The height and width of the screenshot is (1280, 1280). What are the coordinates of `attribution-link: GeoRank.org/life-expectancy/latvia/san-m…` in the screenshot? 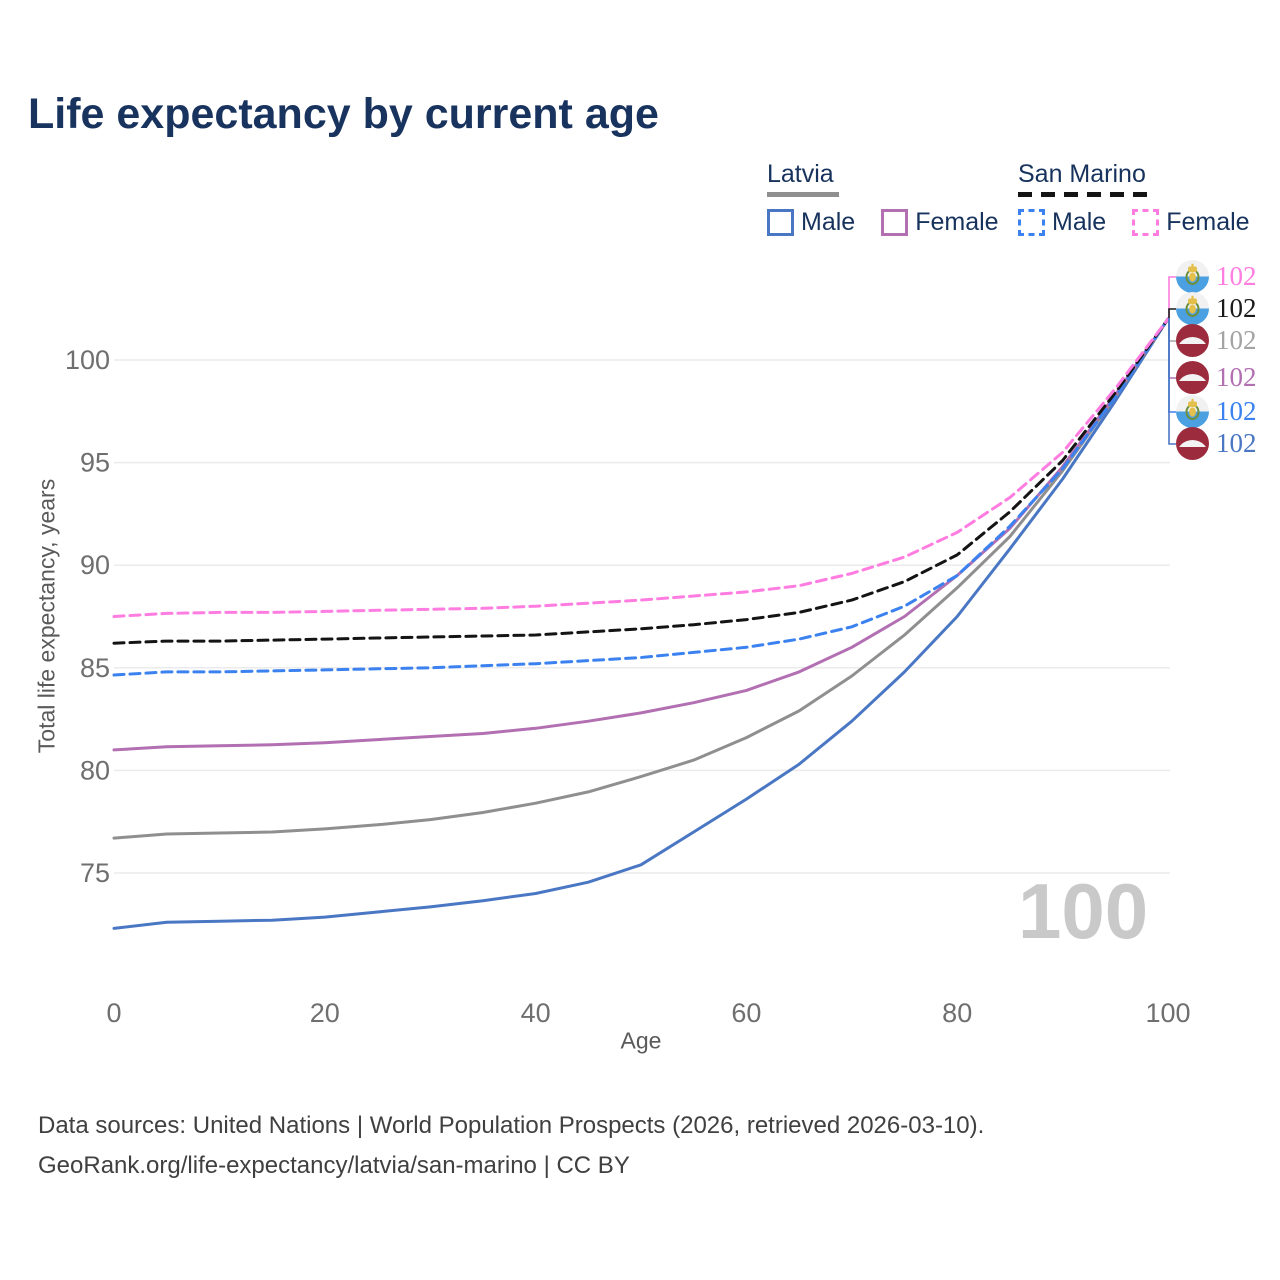 It's located at (334, 1165).